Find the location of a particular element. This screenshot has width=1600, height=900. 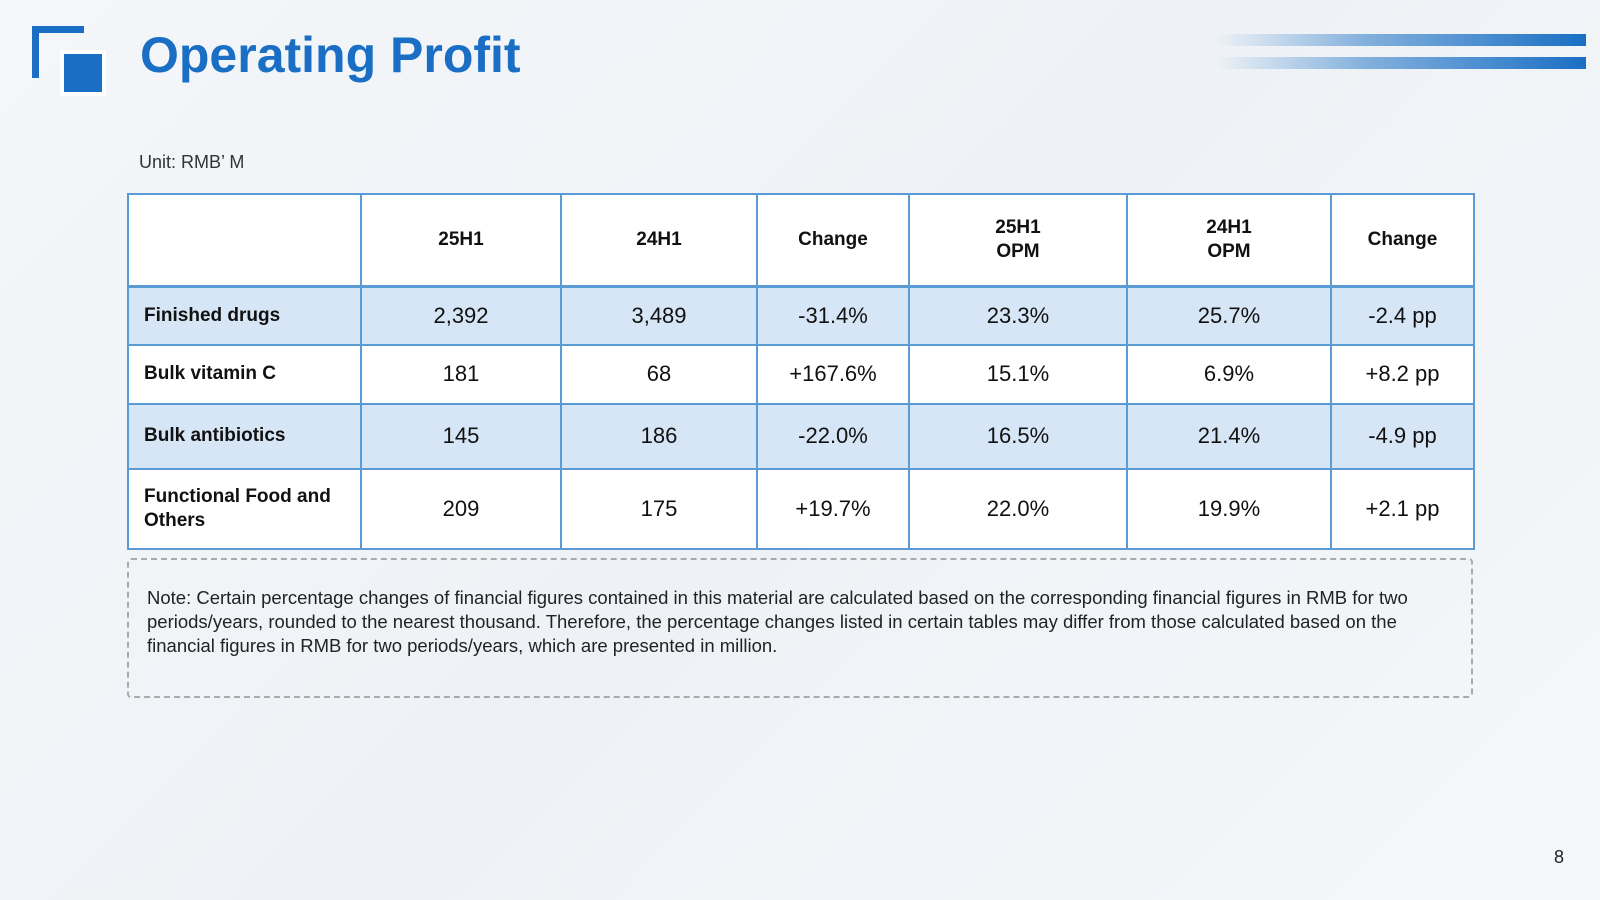

cell: 15.1% is located at coordinates (1018, 374).